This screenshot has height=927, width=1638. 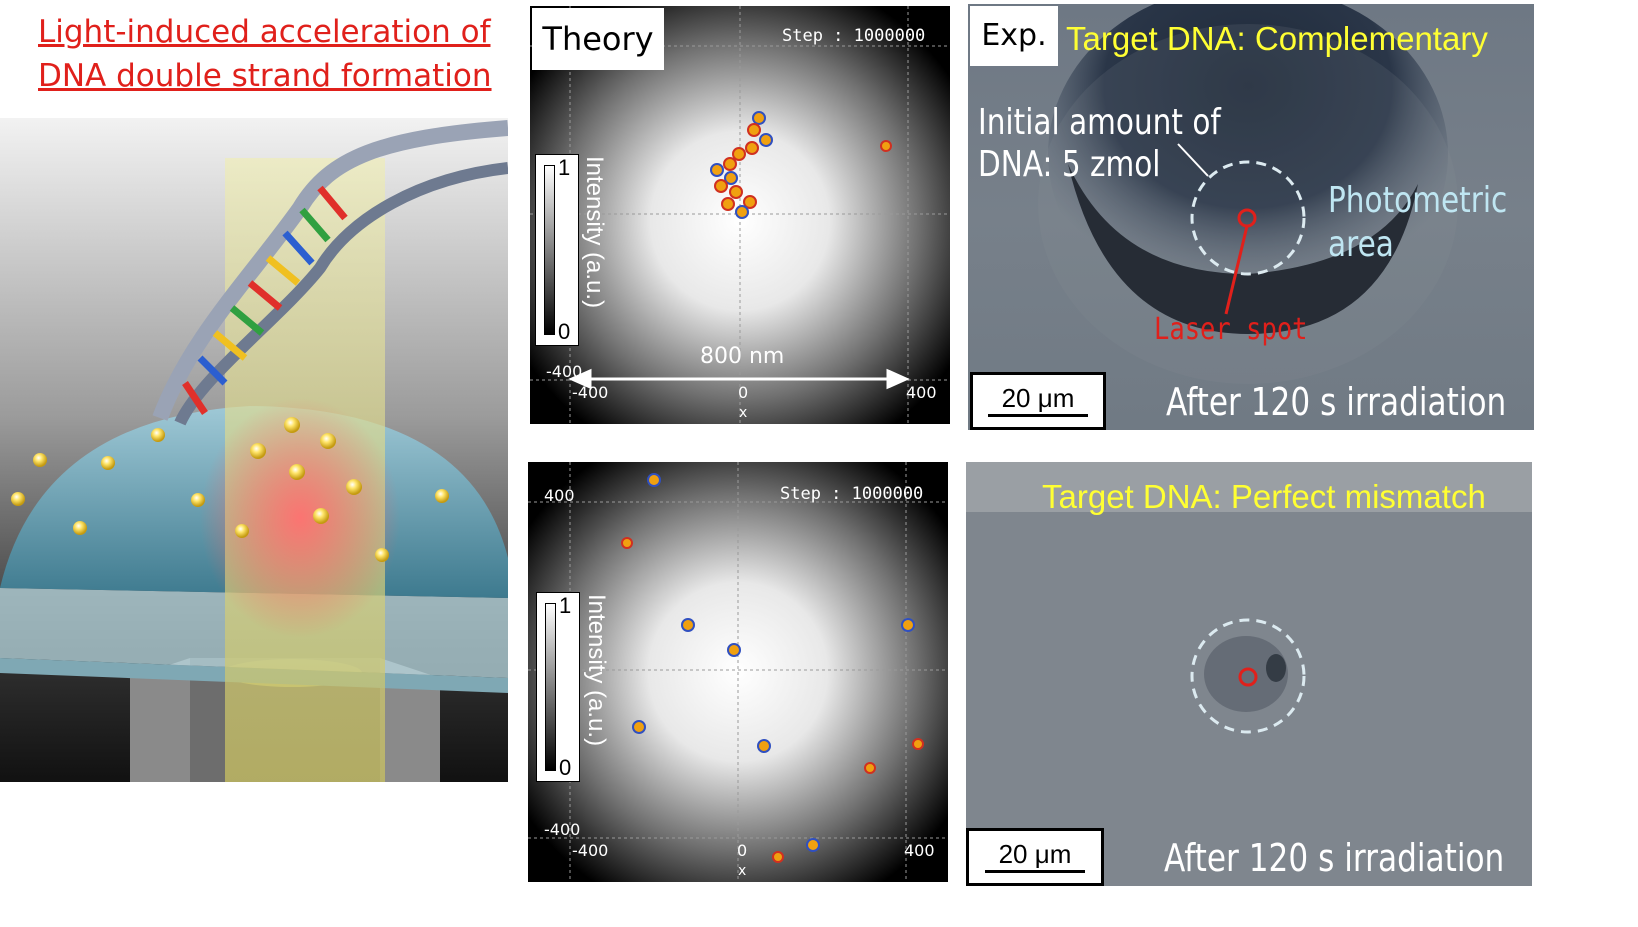 I want to click on initial-amount-line-2: DNA: 5 zmol, so click(x=1069, y=164).